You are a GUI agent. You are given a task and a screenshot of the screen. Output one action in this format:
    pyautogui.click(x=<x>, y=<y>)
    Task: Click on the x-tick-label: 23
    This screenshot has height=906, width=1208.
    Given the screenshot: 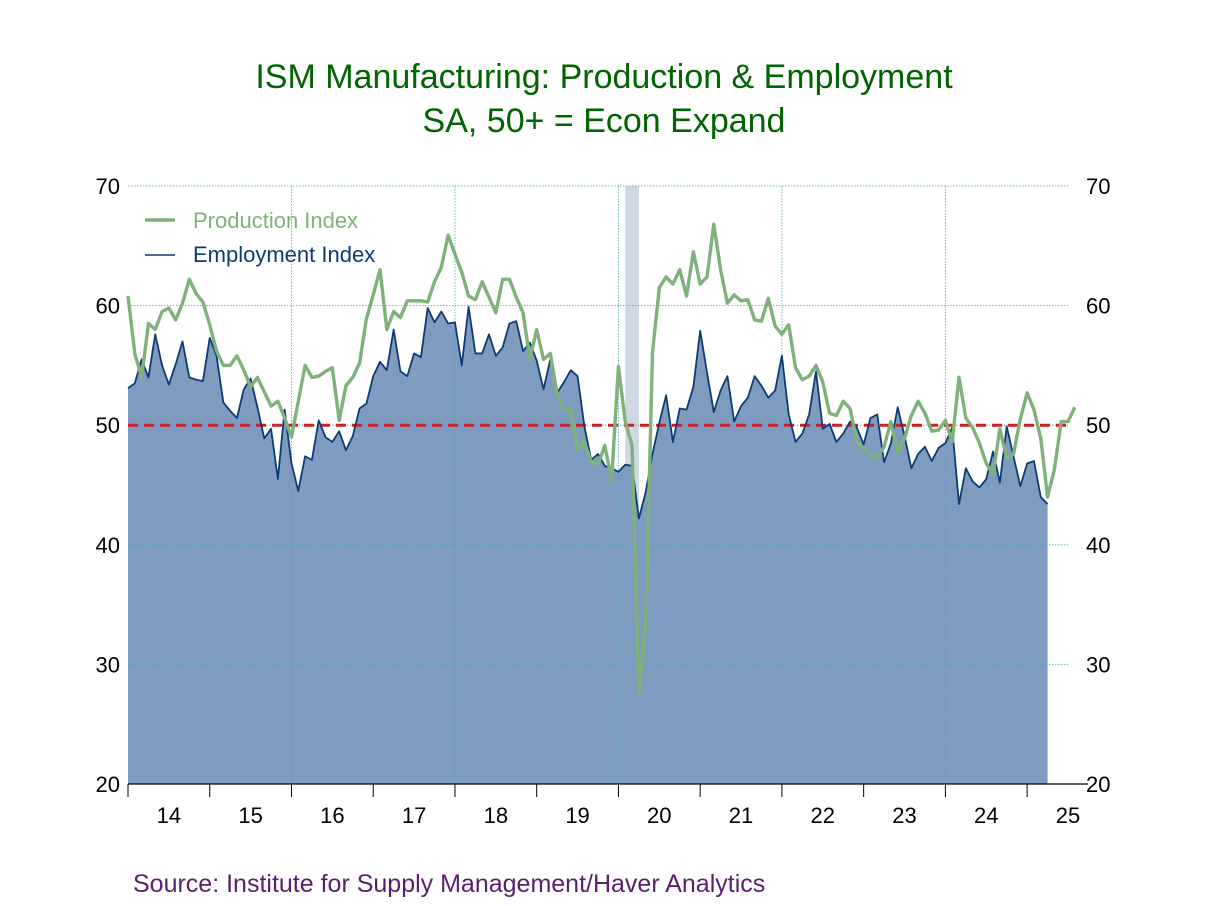 What is the action you would take?
    pyautogui.click(x=904, y=815)
    